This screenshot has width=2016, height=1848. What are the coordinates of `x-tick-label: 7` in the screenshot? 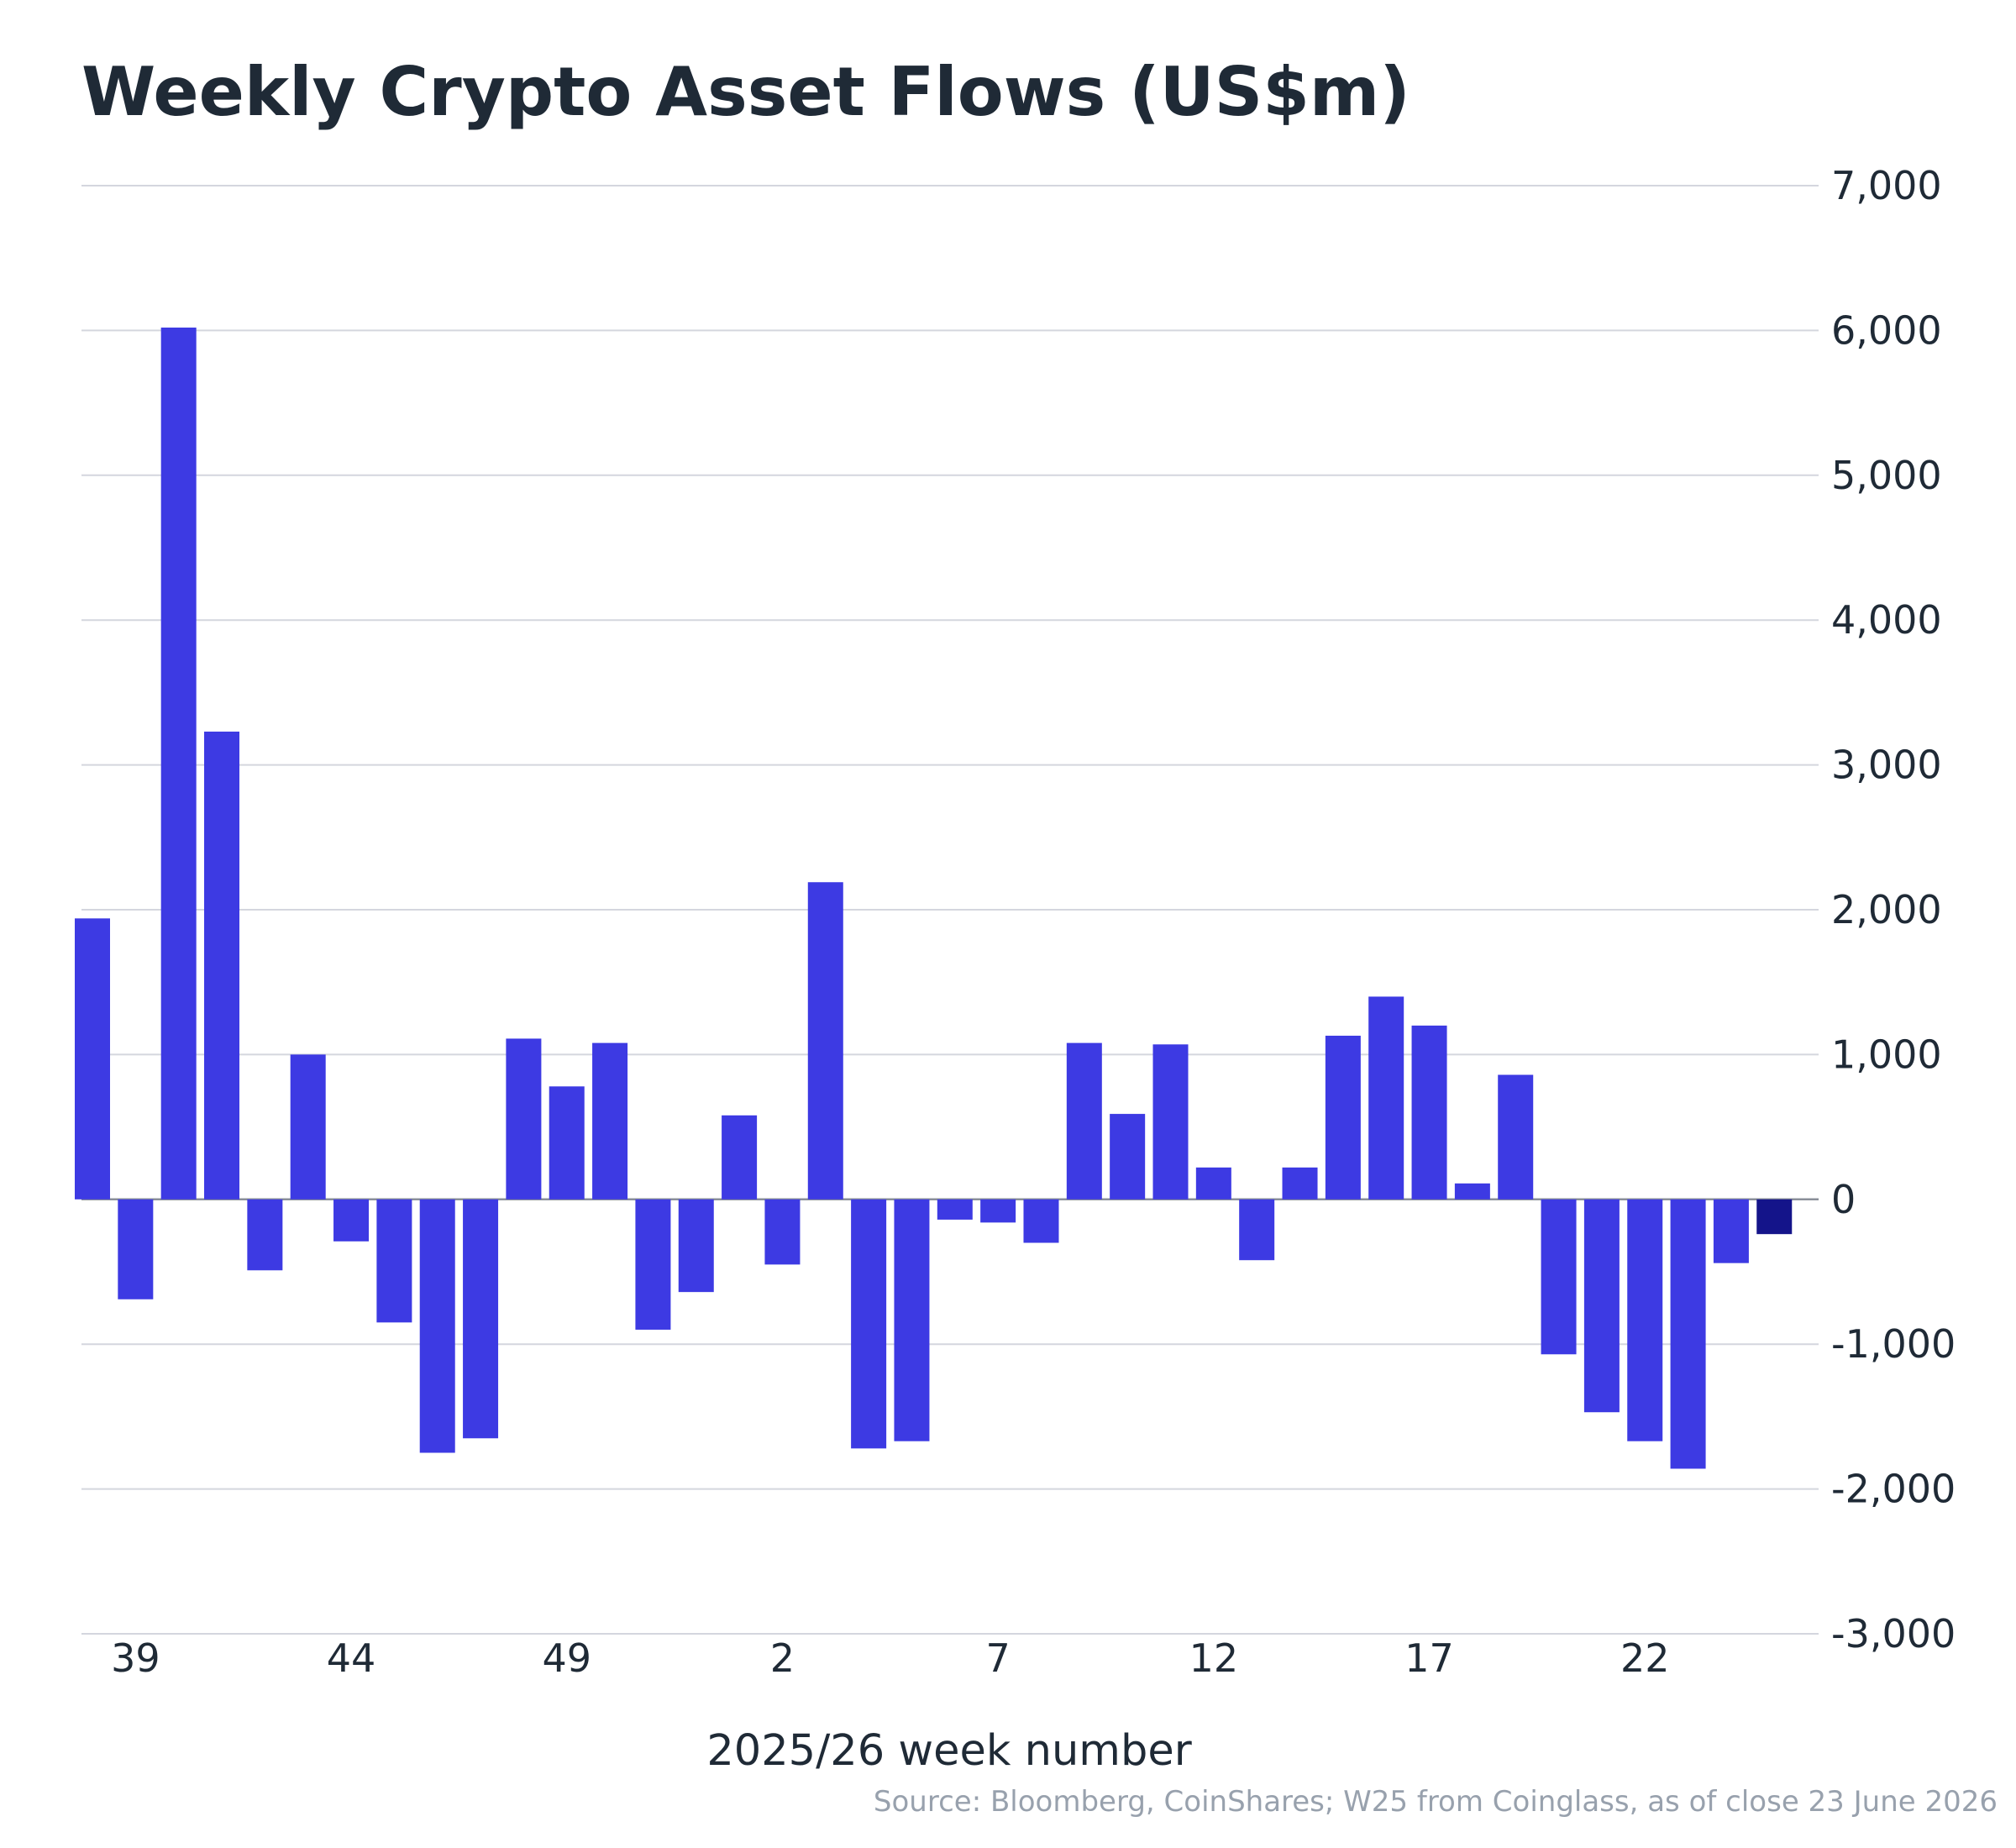 It's located at (997, 1658).